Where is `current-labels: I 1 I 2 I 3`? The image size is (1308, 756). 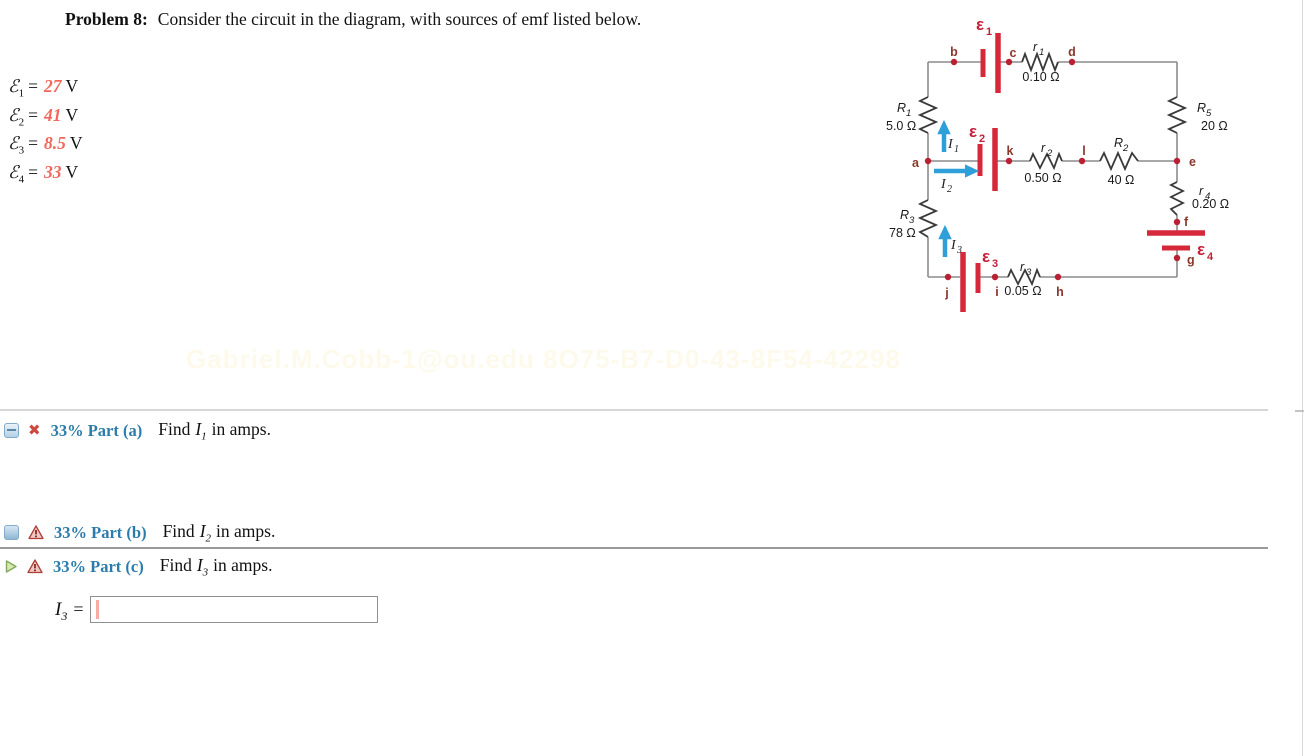
current-labels: I 1 I 2 I 3 is located at coordinates (951, 196).